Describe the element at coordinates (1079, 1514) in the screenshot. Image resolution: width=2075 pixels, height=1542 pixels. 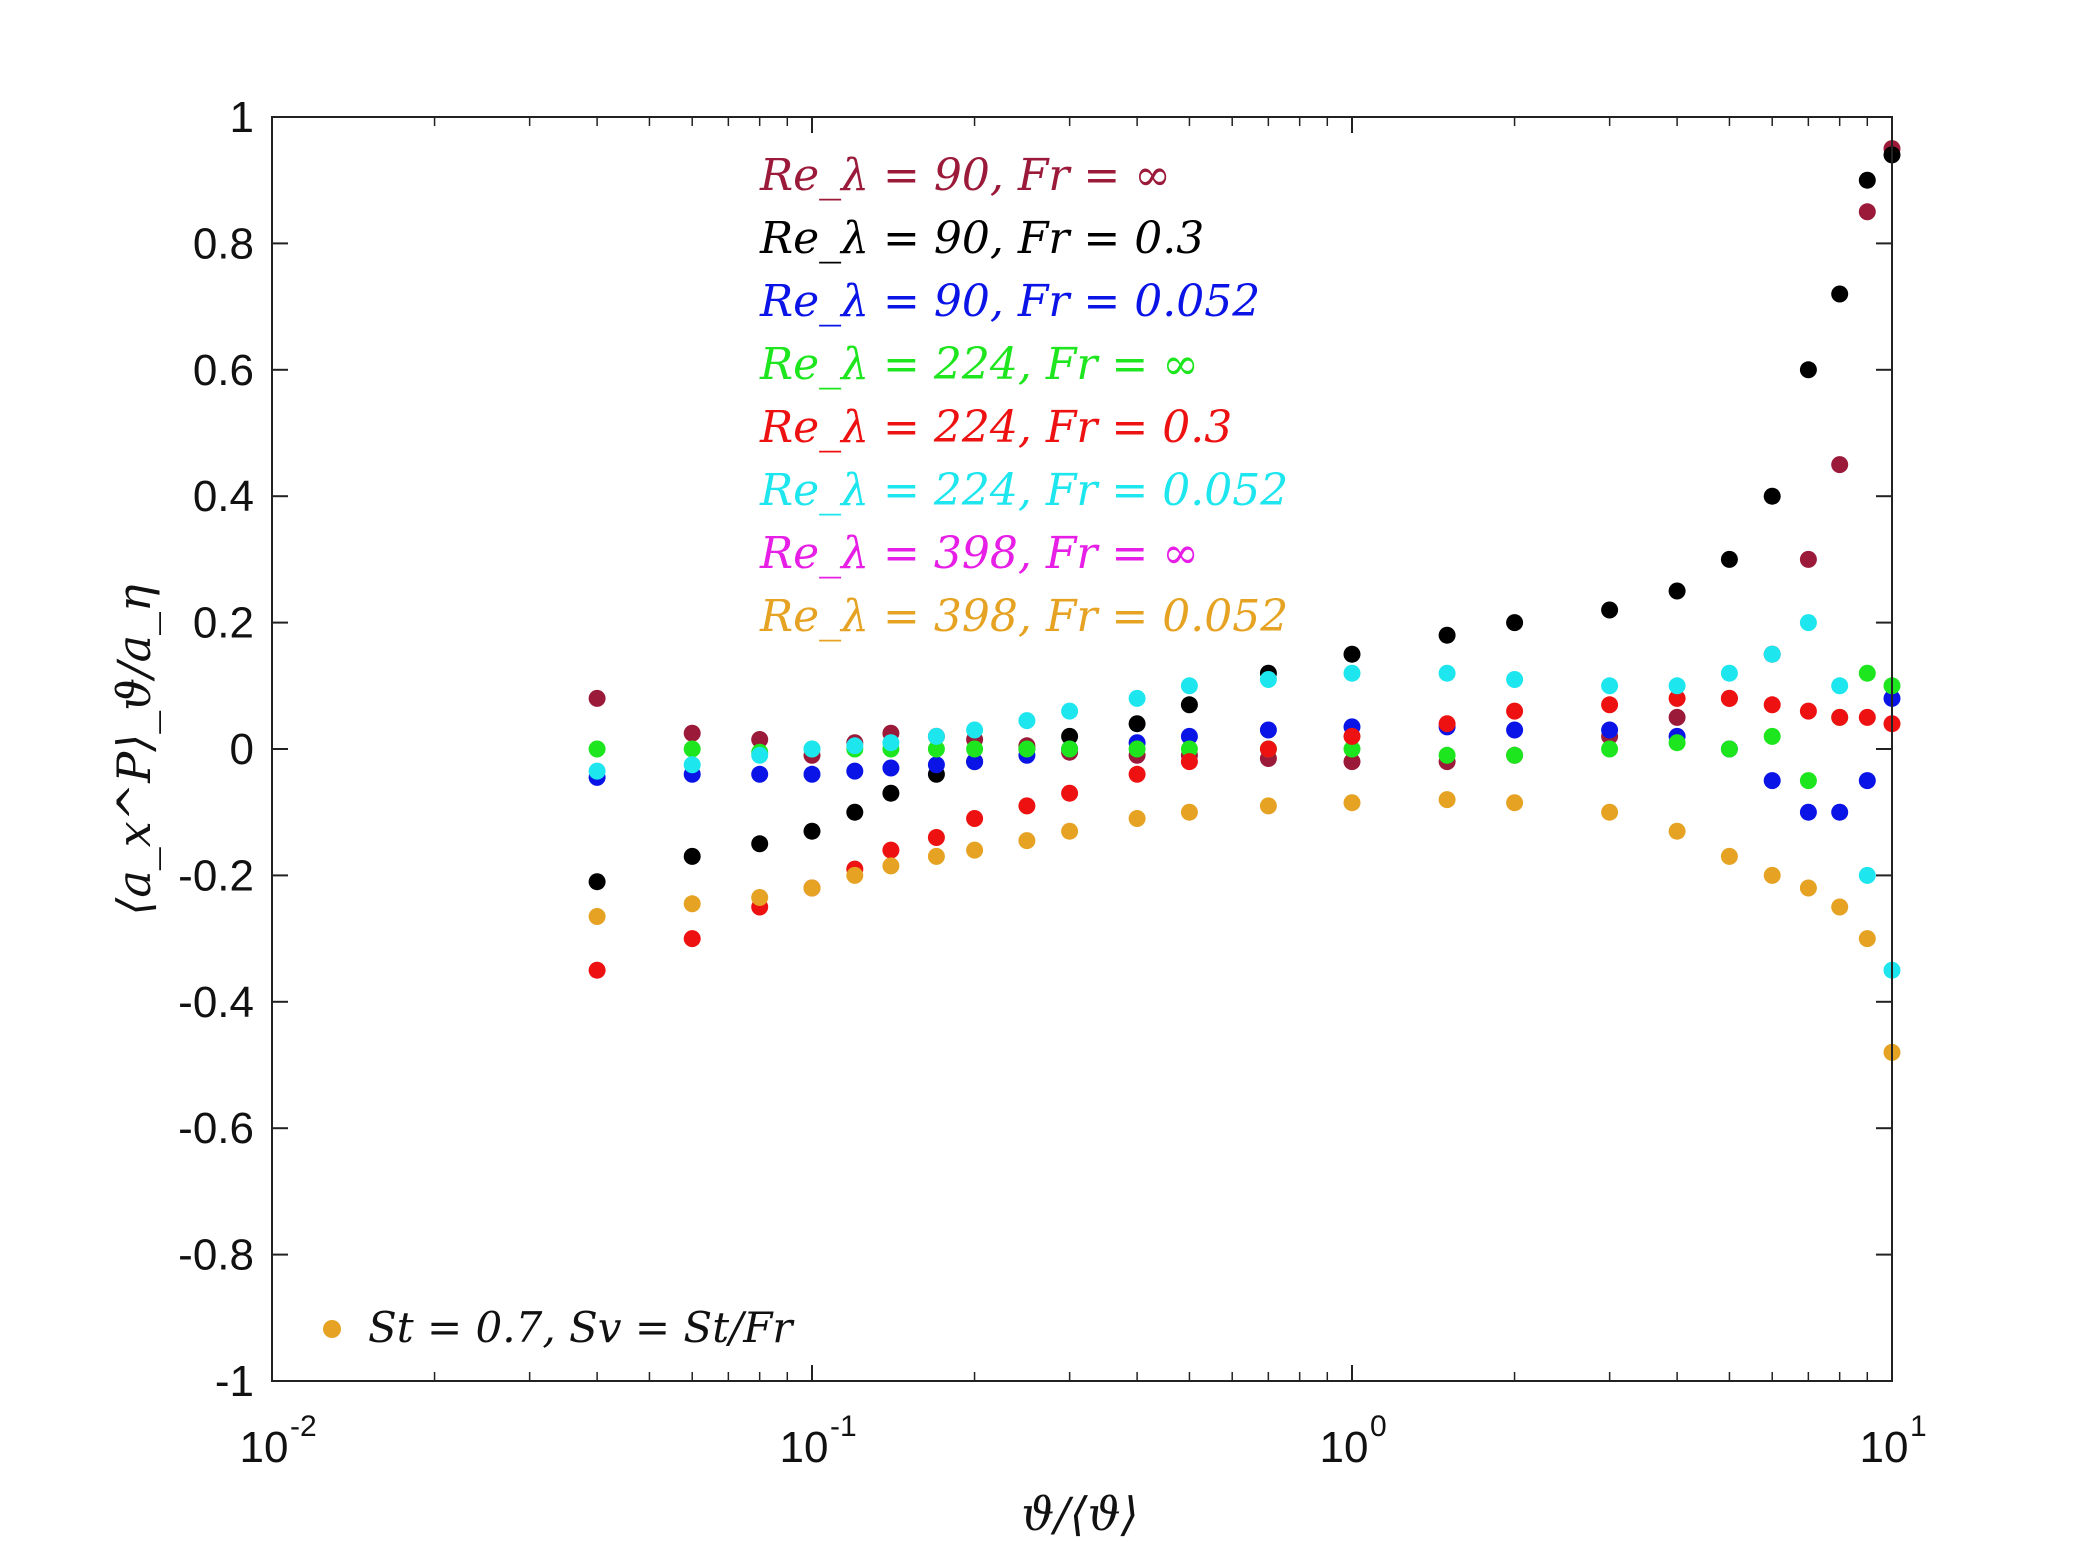
I see `x-axis-label: ϑ/⟨ϑ⟩` at that location.